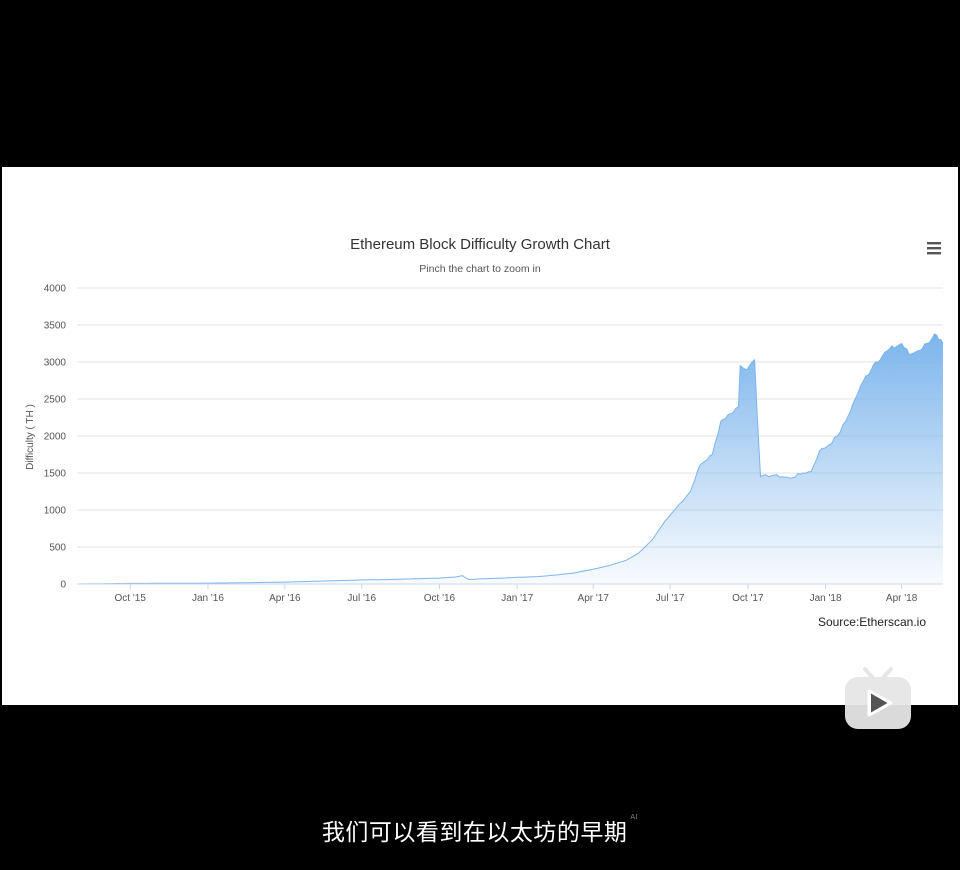 This screenshot has height=870, width=960. I want to click on y-tick-label: 500, so click(57, 548).